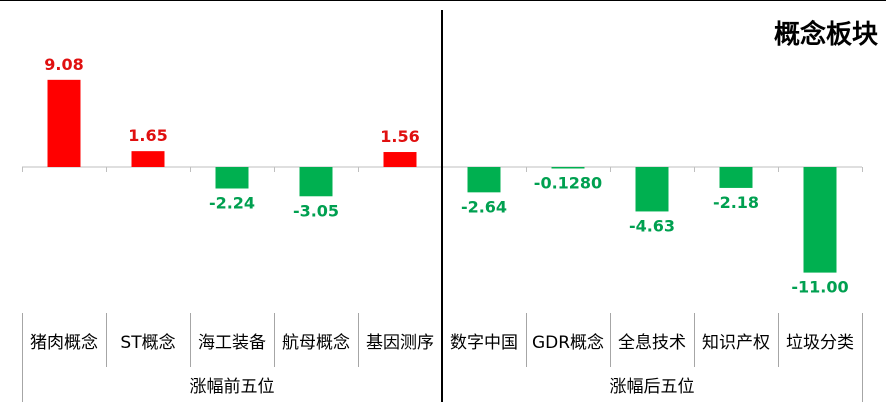  I want to click on data-label: -2.64, so click(484, 206).